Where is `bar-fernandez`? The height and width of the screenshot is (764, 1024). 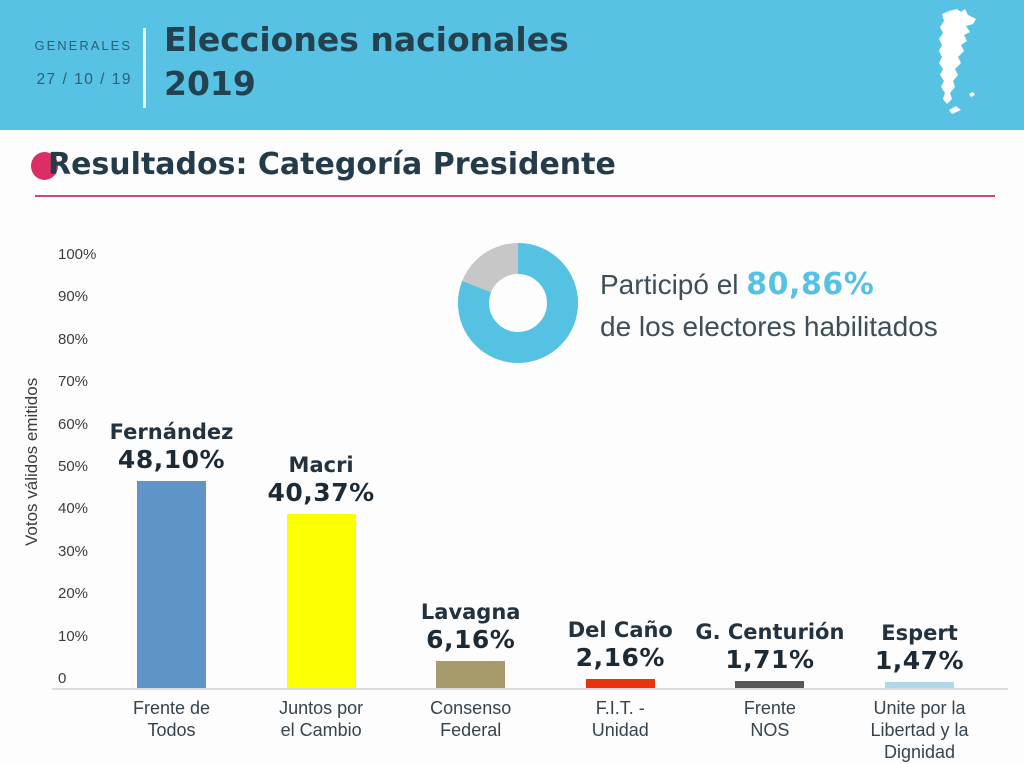 bar-fernandez is located at coordinates (171, 584).